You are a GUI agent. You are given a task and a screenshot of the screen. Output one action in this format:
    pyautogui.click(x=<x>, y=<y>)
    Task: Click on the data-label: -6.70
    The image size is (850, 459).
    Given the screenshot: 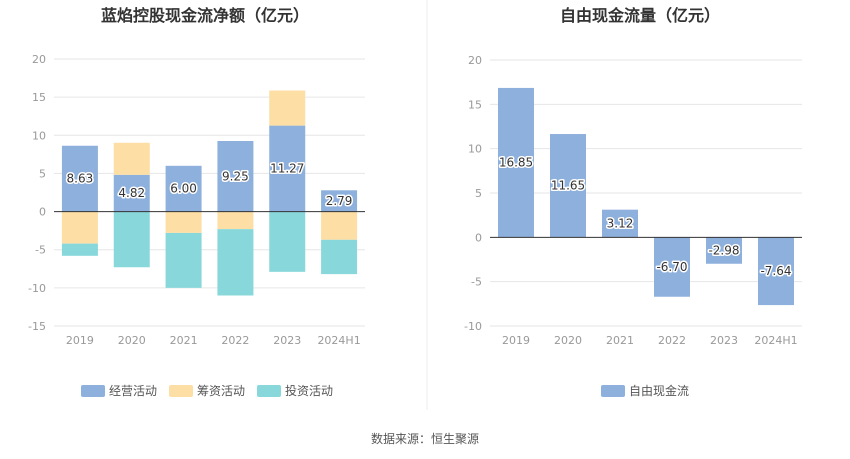 What is the action you would take?
    pyautogui.click(x=671, y=267)
    